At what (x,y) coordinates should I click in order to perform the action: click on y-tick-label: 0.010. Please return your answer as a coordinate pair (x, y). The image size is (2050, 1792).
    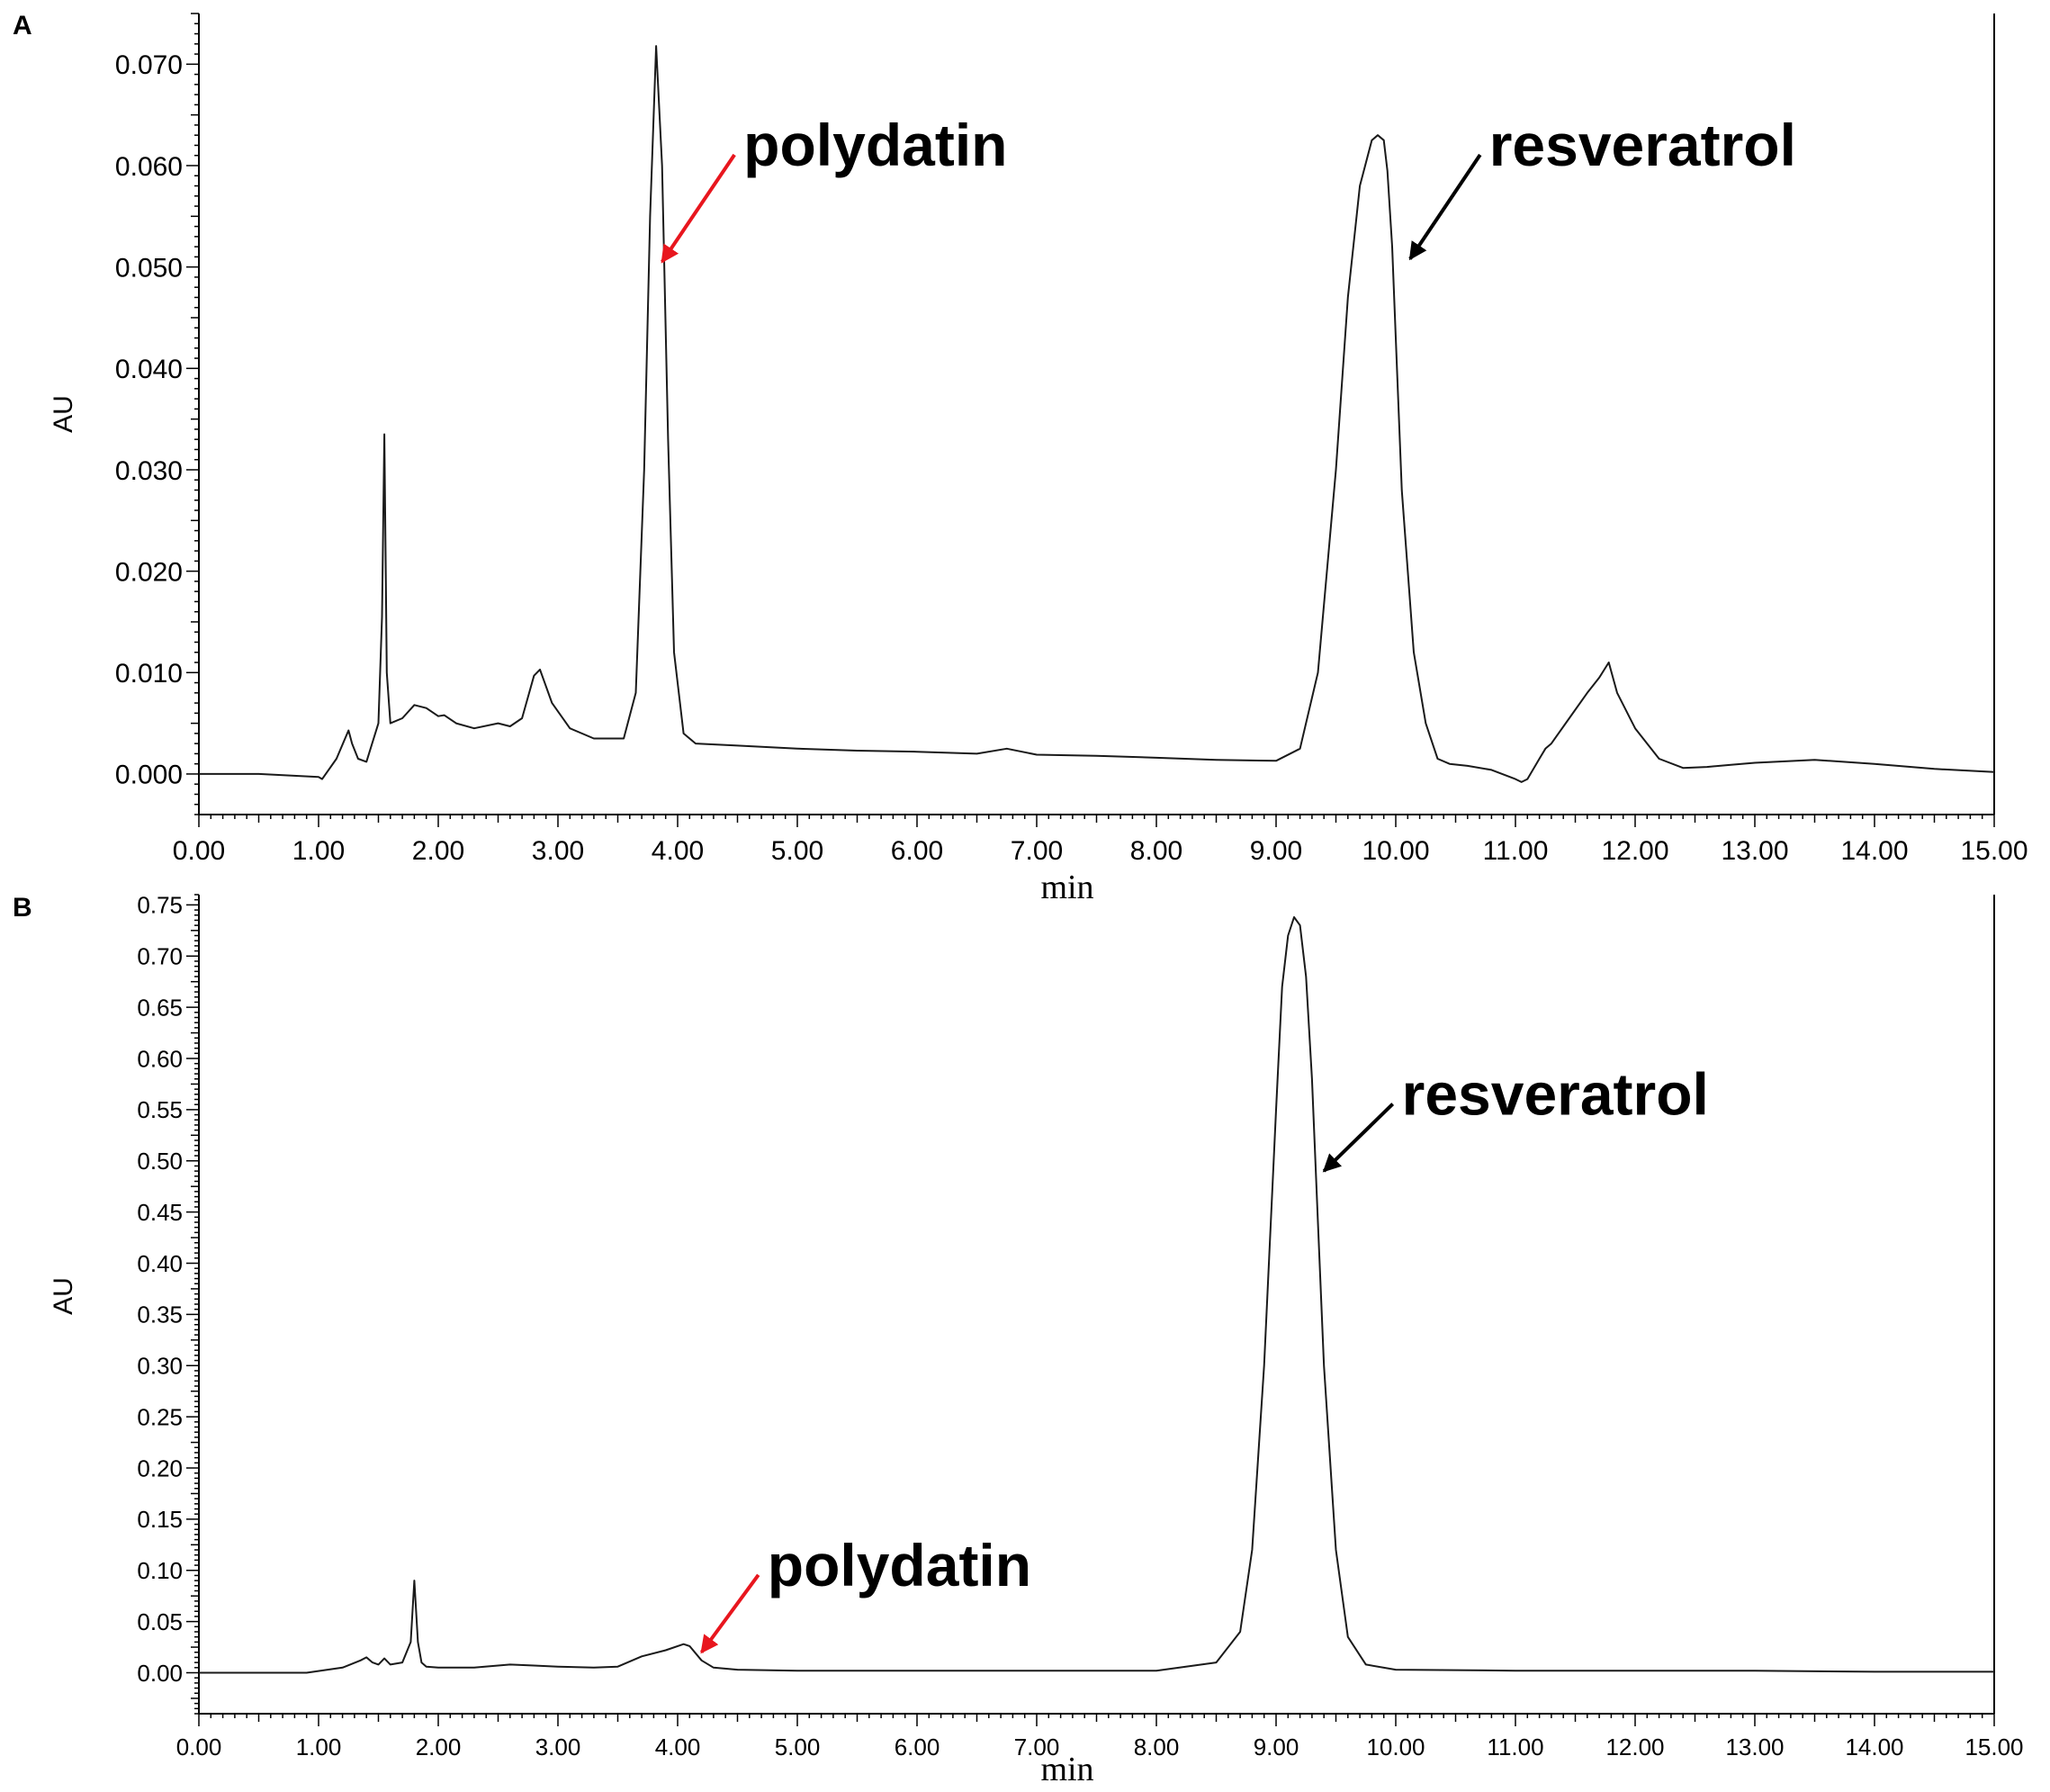
    Looking at the image, I should click on (149, 674).